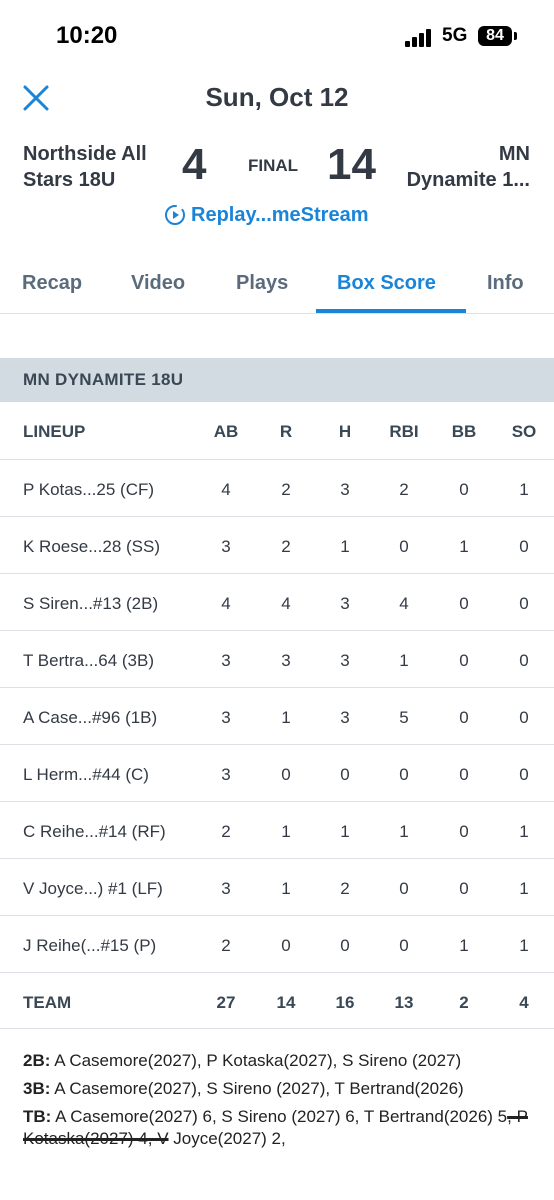  Describe the element at coordinates (226, 1003) in the screenshot. I see `total-ab: 27` at that location.